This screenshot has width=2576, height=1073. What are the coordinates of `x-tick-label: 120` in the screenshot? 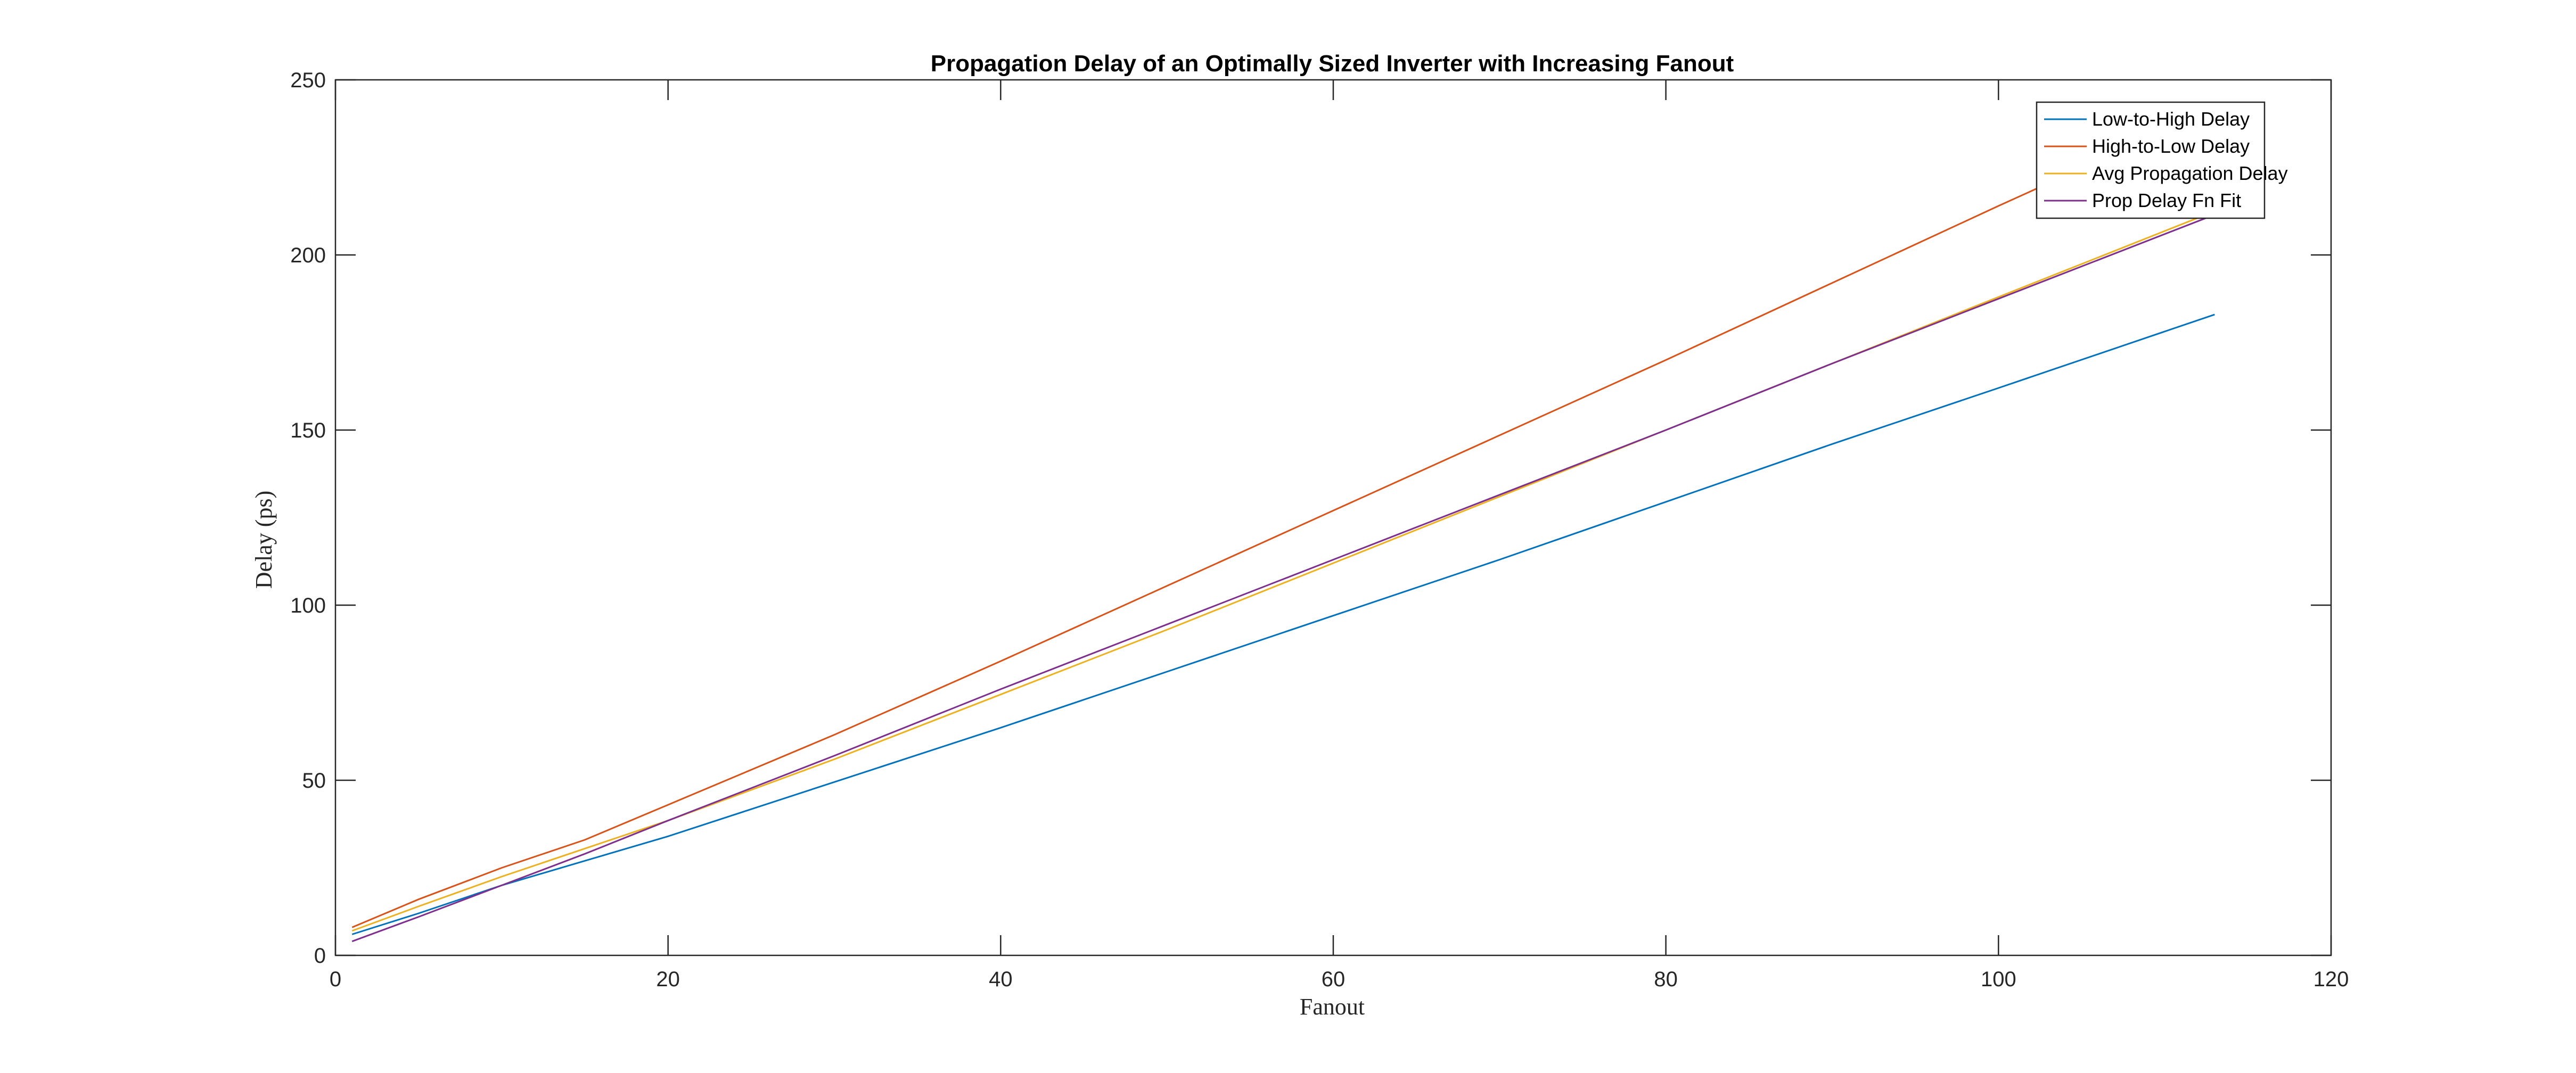 It's located at (2331, 979).